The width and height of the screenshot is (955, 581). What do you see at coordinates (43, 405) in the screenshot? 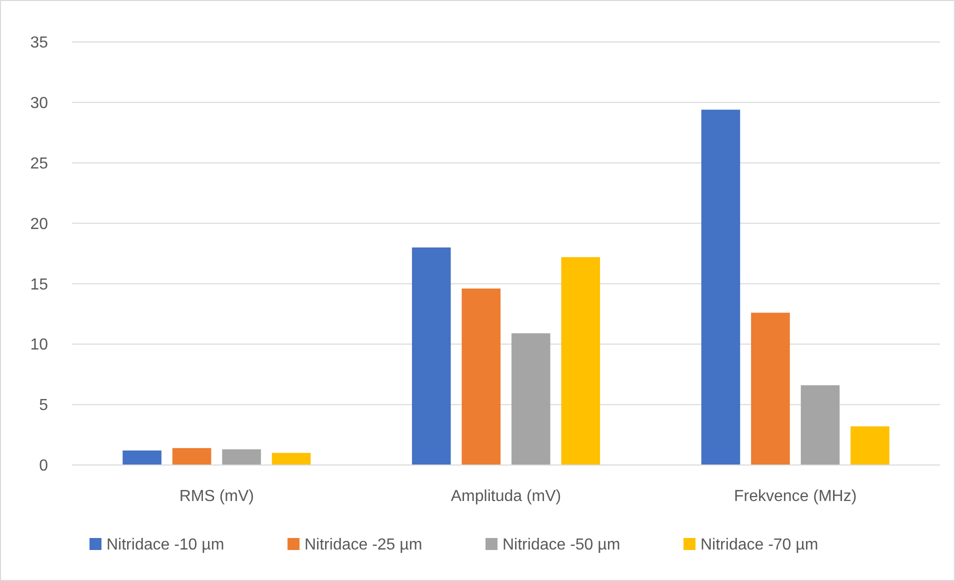
I see `y-tick-label: 5` at bounding box center [43, 405].